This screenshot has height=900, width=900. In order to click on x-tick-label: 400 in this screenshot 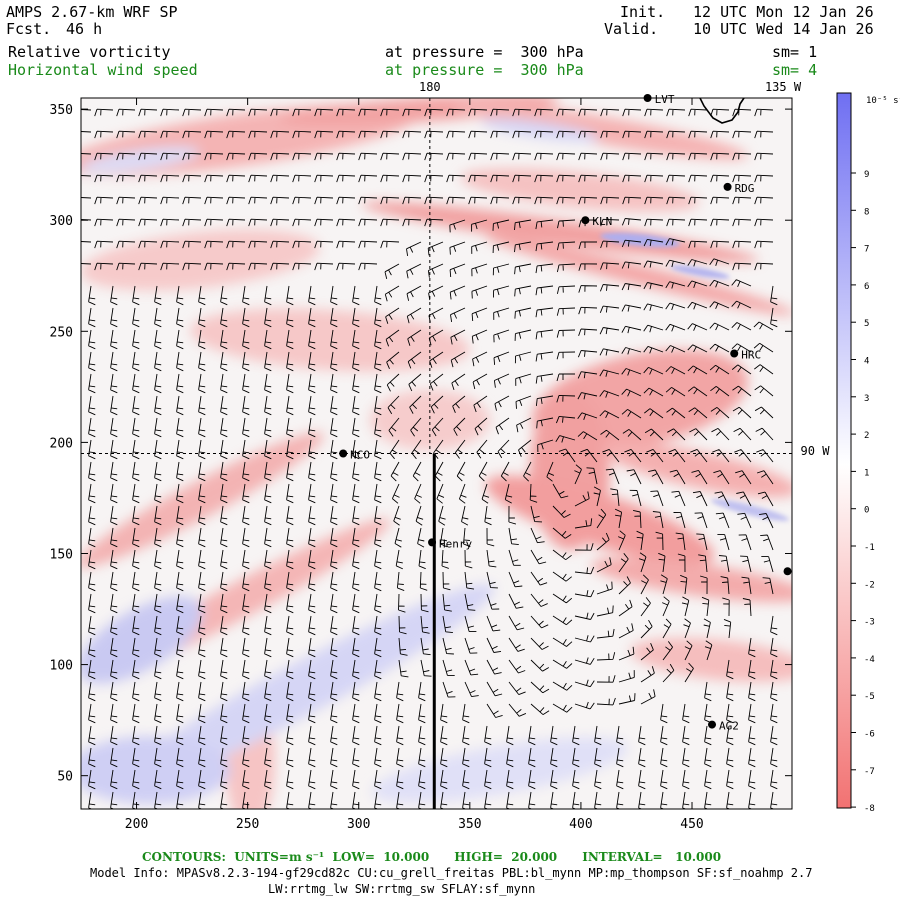, I will do `click(580, 824)`.